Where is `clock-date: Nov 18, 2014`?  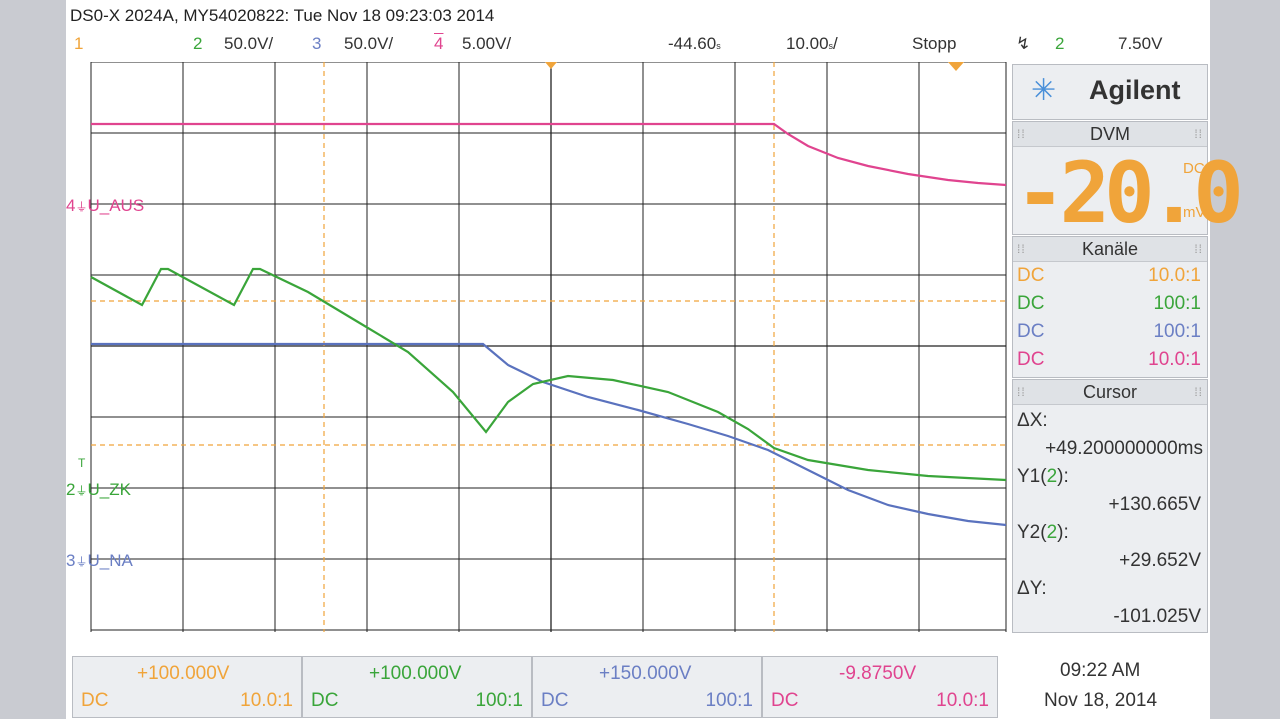
clock-date: Nov 18, 2014 is located at coordinates (1101, 700).